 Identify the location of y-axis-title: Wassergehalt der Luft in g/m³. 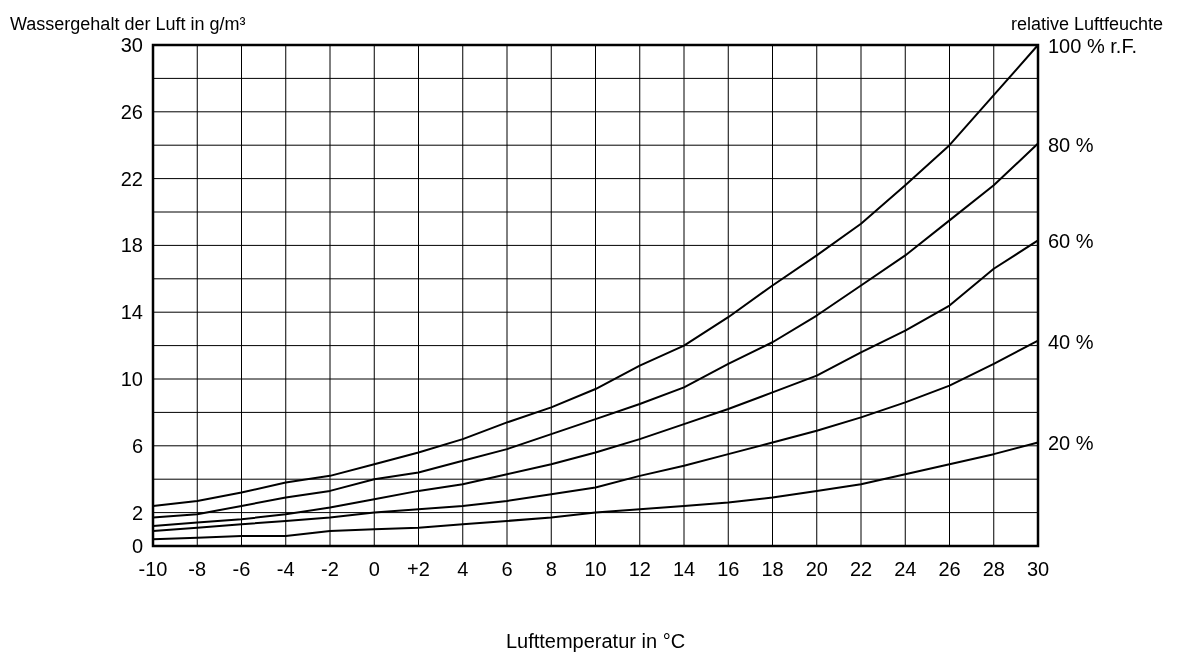
(128, 24).